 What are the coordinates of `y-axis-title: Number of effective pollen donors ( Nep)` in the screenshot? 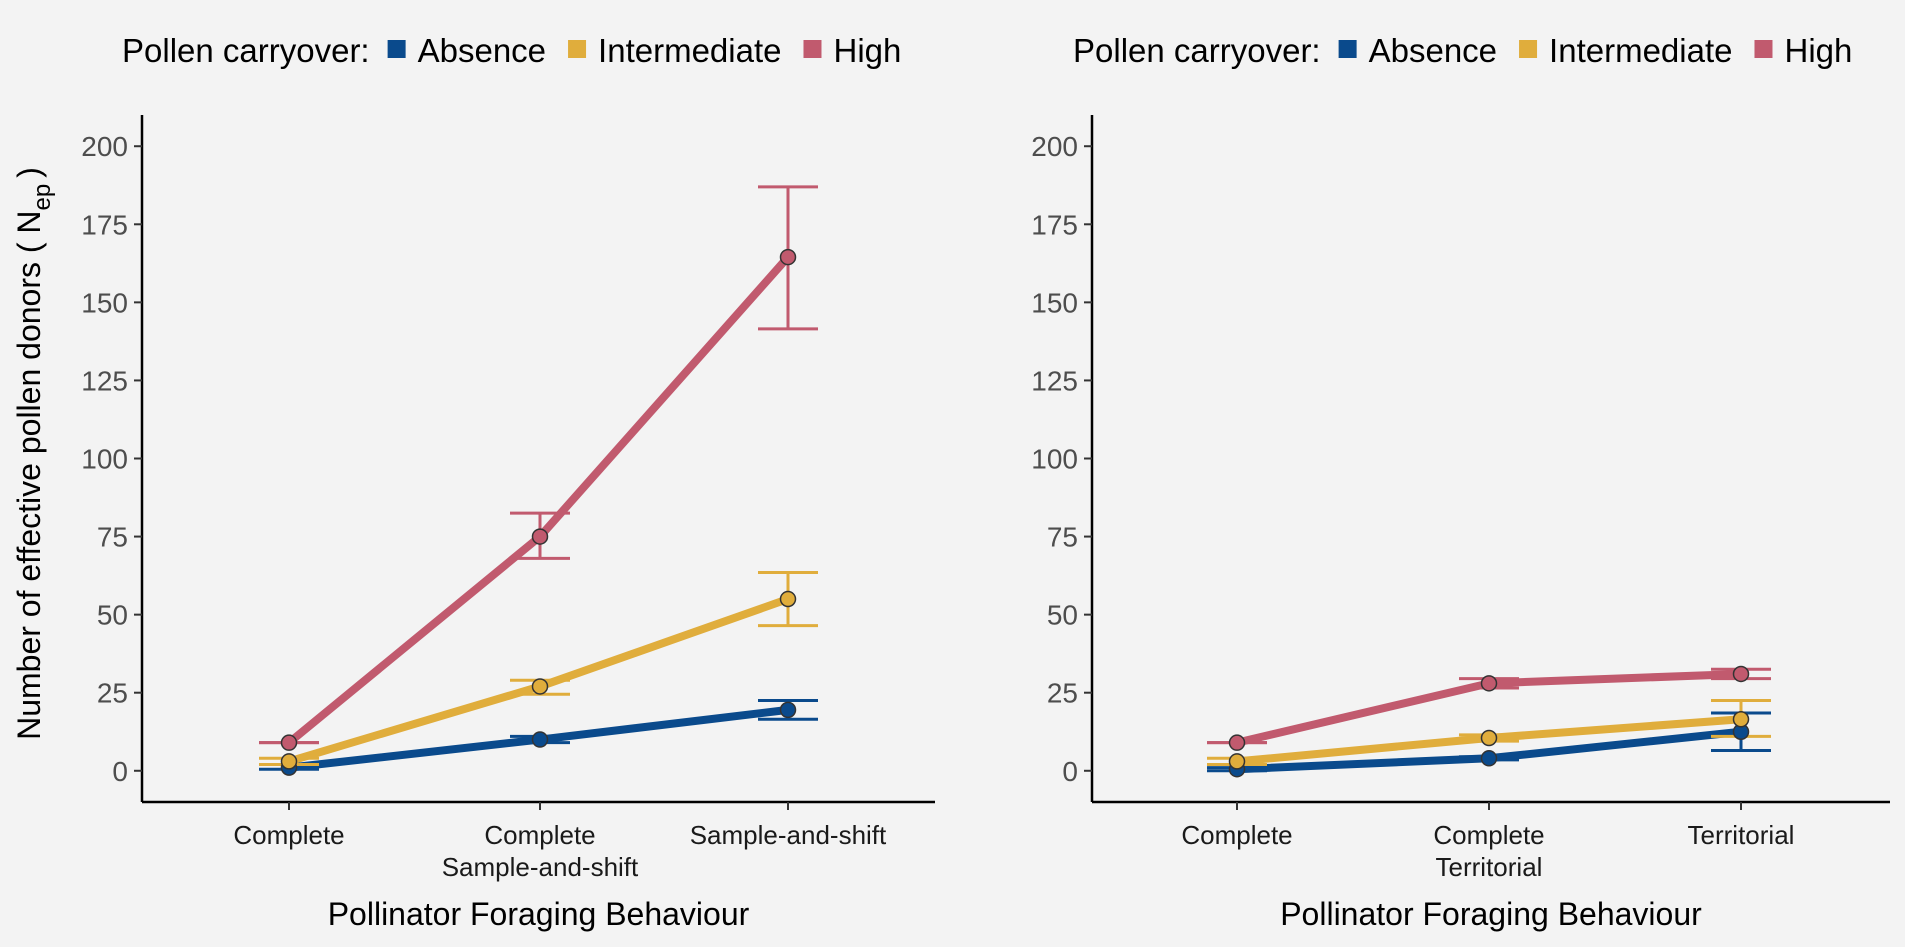 It's located at (33, 453).